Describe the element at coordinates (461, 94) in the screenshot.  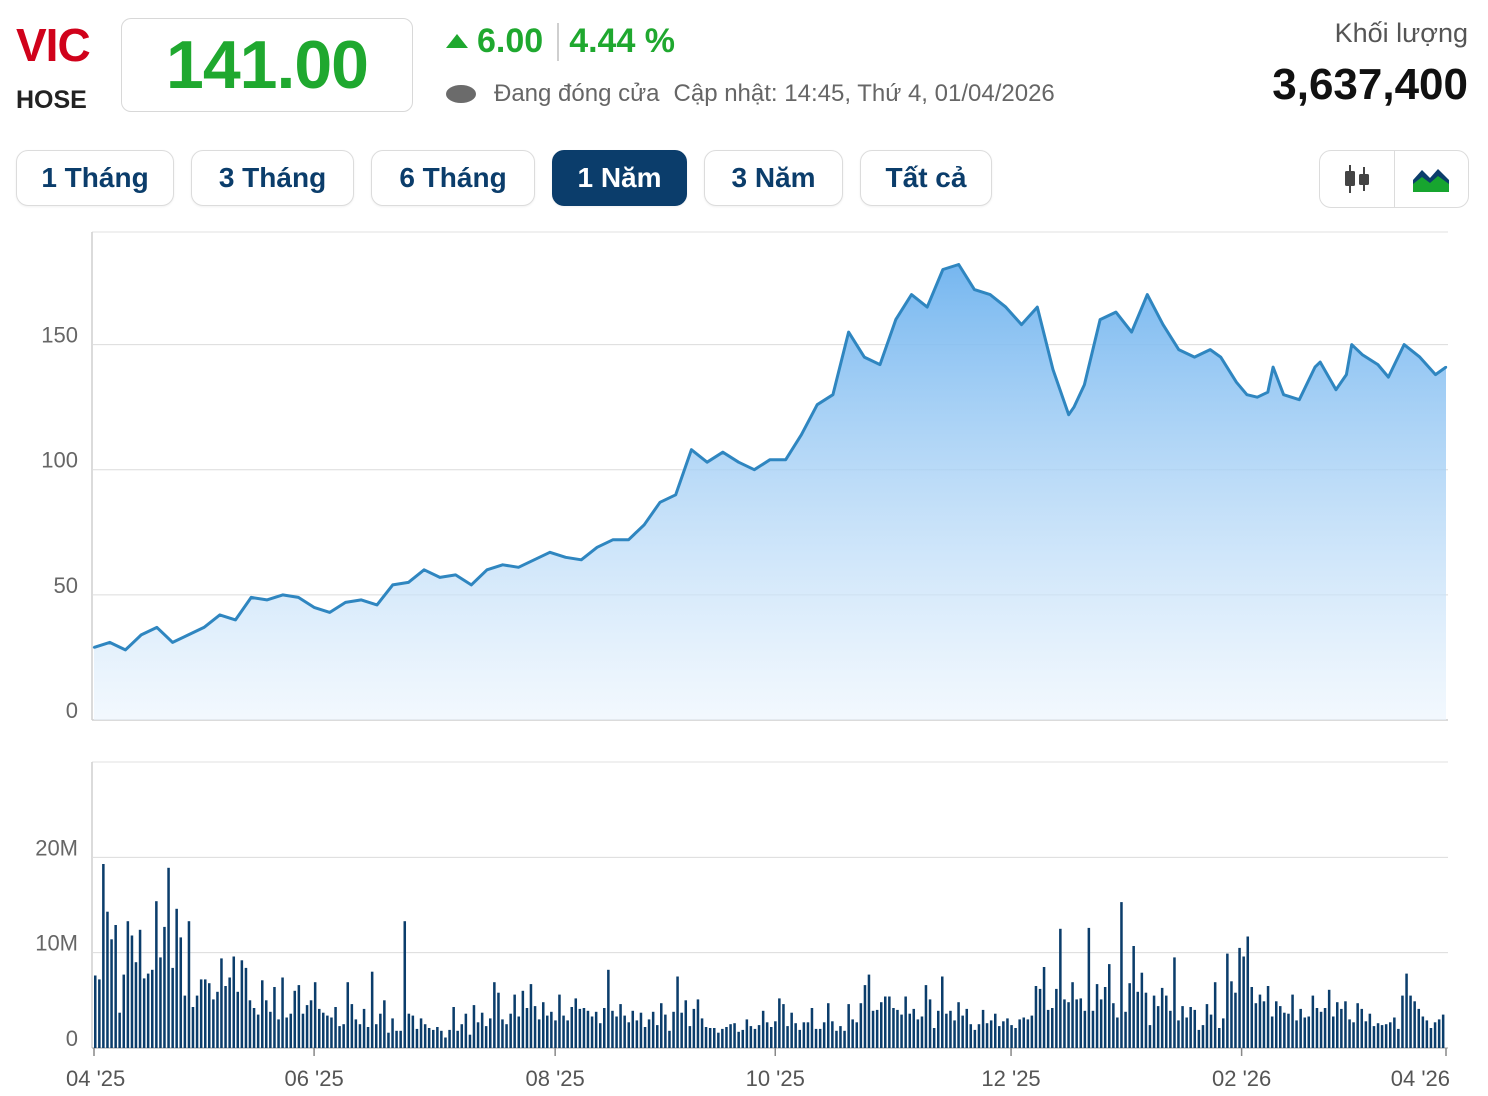
I see `status-dot-icon` at that location.